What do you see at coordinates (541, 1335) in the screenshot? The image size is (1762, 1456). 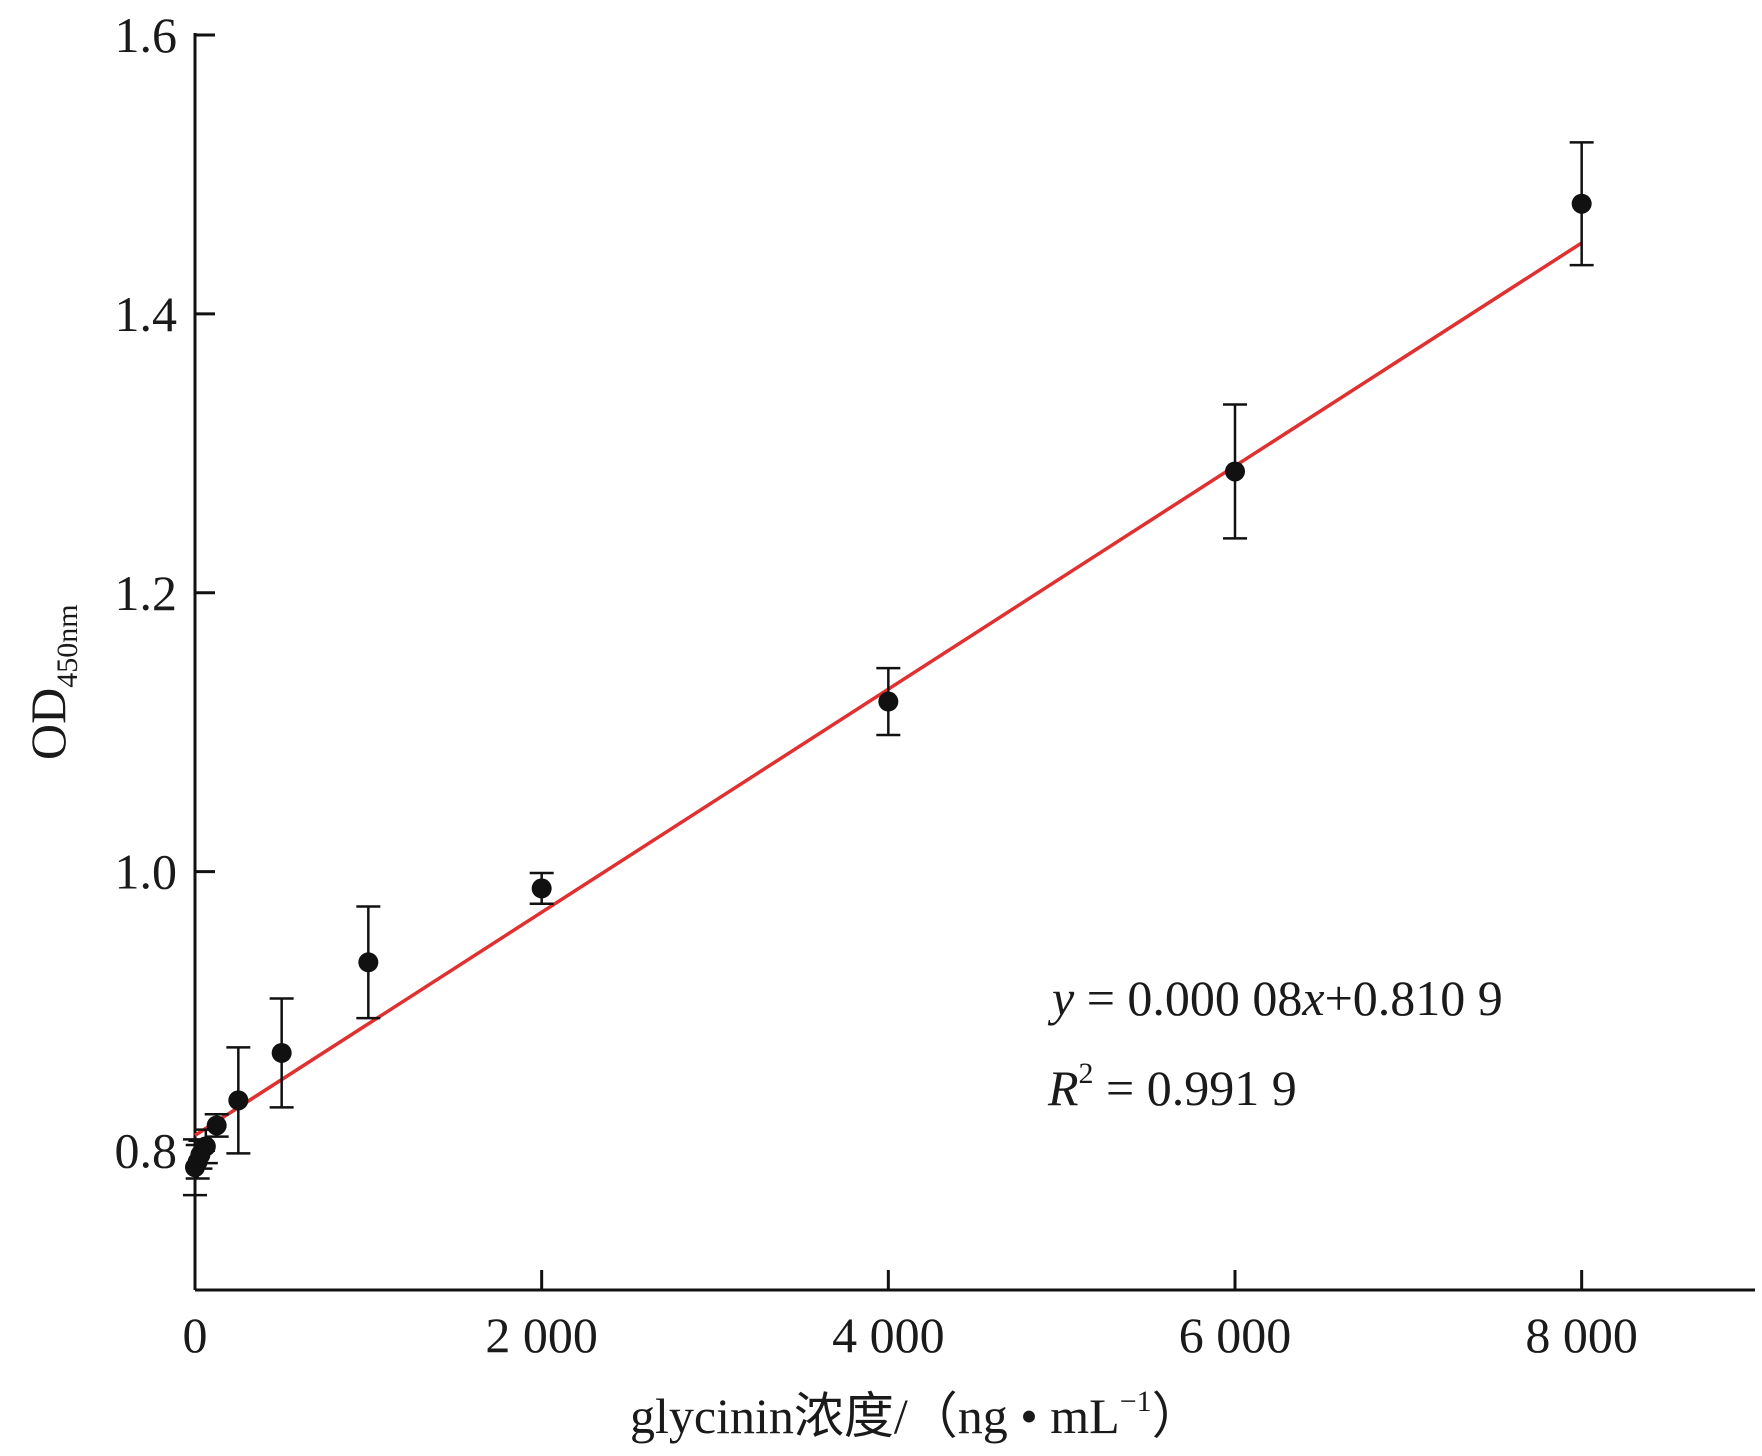 I see `x-tick-label: 2 000` at bounding box center [541, 1335].